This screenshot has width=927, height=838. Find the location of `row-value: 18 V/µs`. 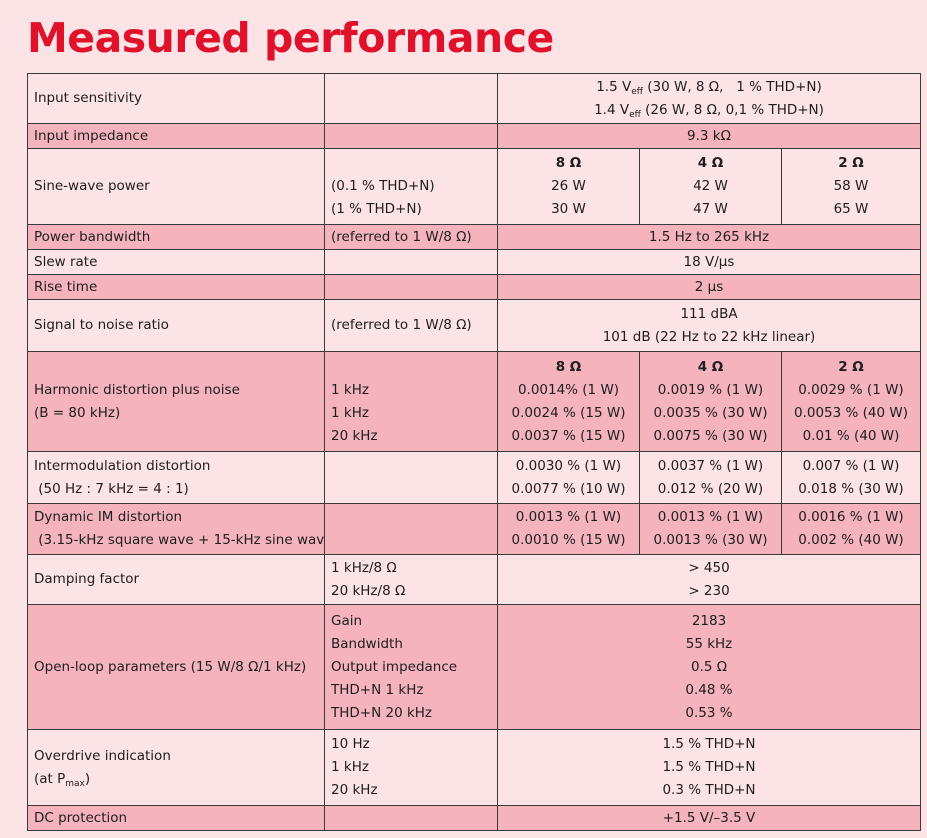

row-value: 18 V/µs is located at coordinates (709, 262).